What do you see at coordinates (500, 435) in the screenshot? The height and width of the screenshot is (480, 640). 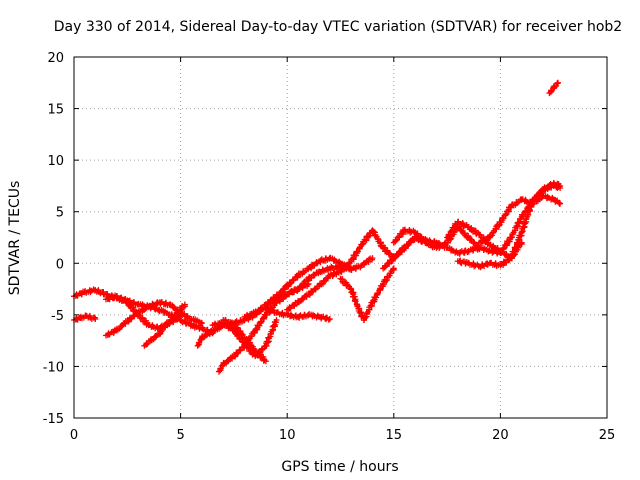 I see `x-tick-label: 20` at bounding box center [500, 435].